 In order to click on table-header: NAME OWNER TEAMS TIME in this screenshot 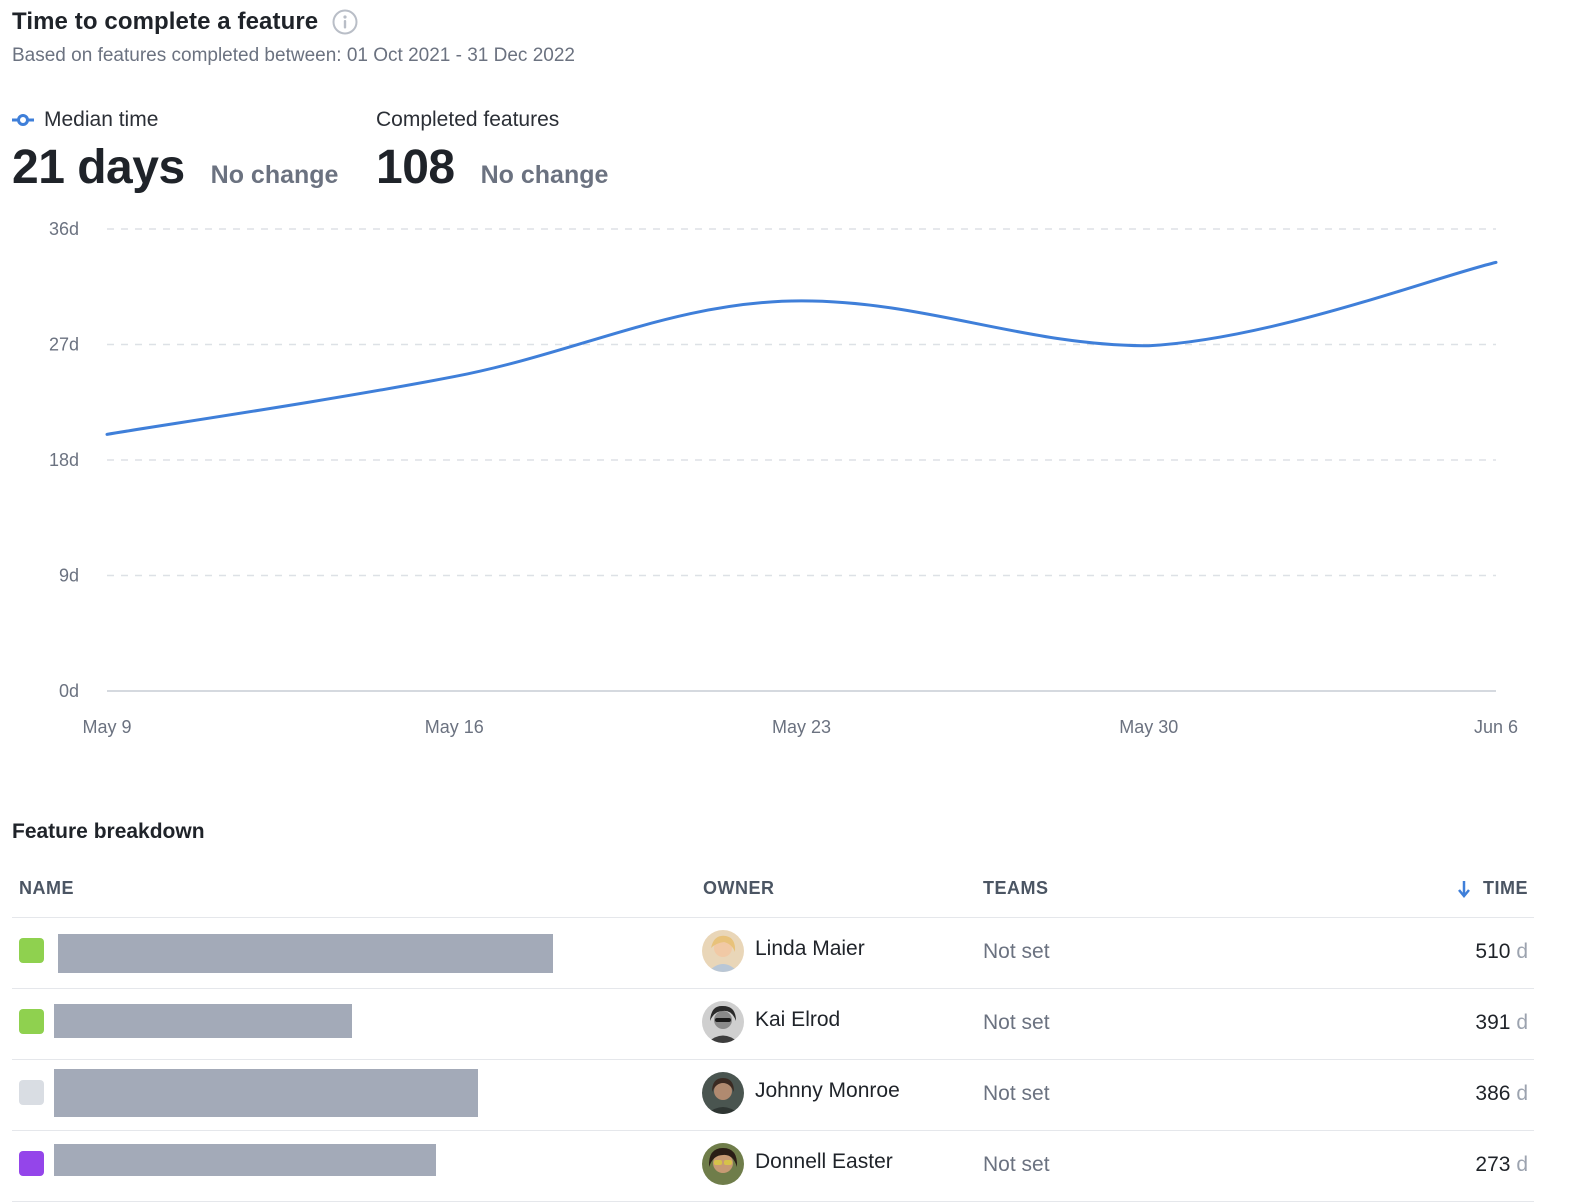, I will do `click(773, 890)`.